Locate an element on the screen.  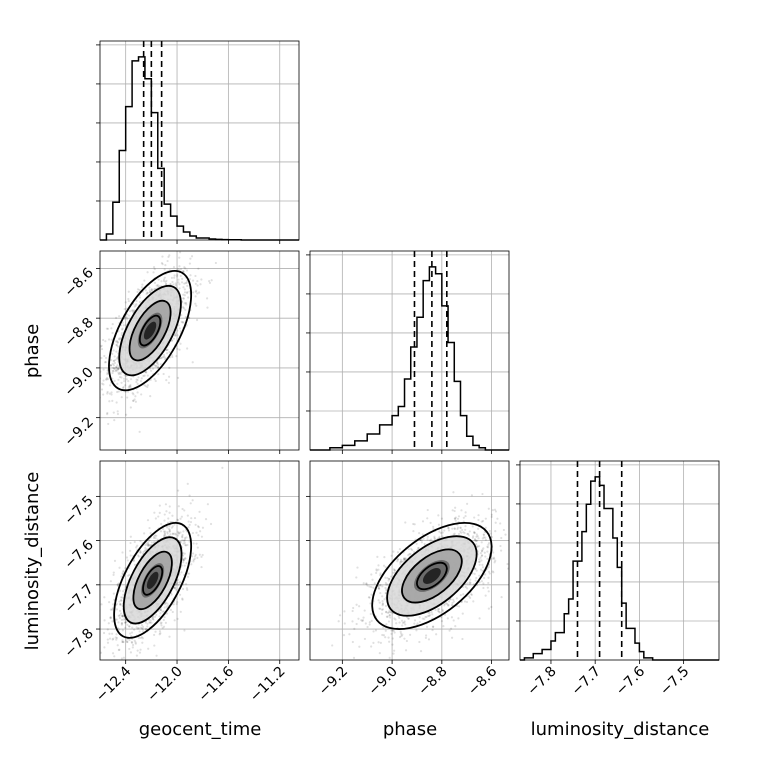
panel-frame is located at coordinates (199, 140).